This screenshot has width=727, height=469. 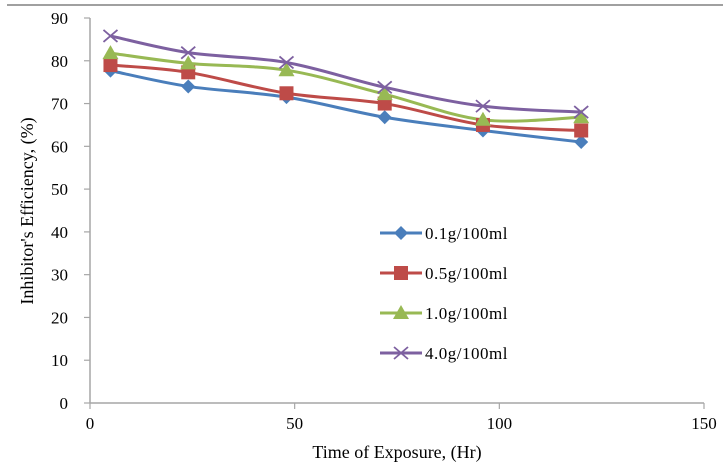 I want to click on legend-label: 1.0g/100ml, so click(x=466, y=313).